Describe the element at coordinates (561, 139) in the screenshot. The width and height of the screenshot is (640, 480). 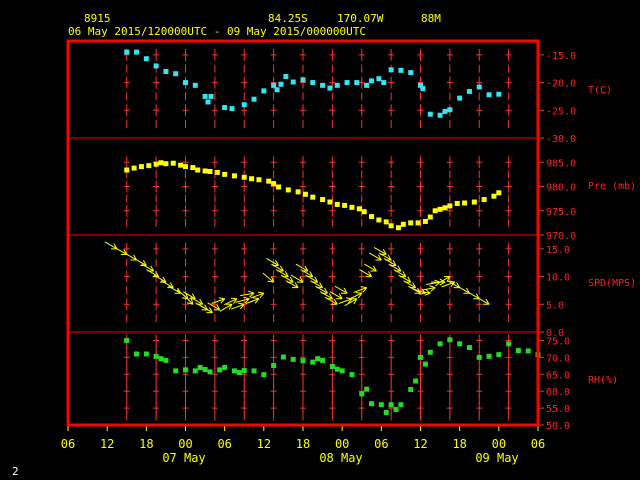
I see `y-tick-label: -30.0` at that location.